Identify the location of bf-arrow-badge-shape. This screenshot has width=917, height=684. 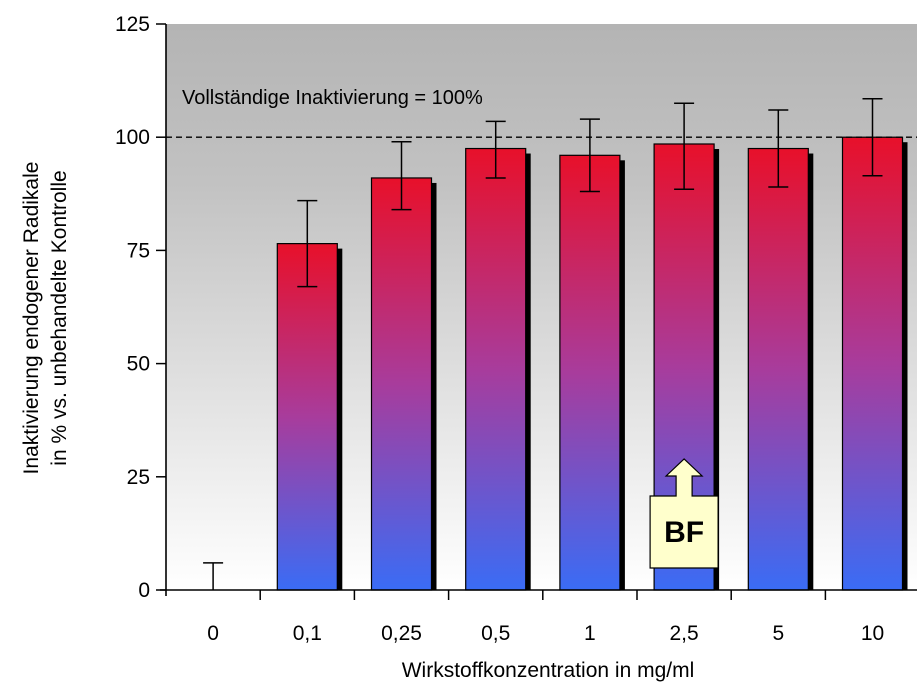
(684, 513).